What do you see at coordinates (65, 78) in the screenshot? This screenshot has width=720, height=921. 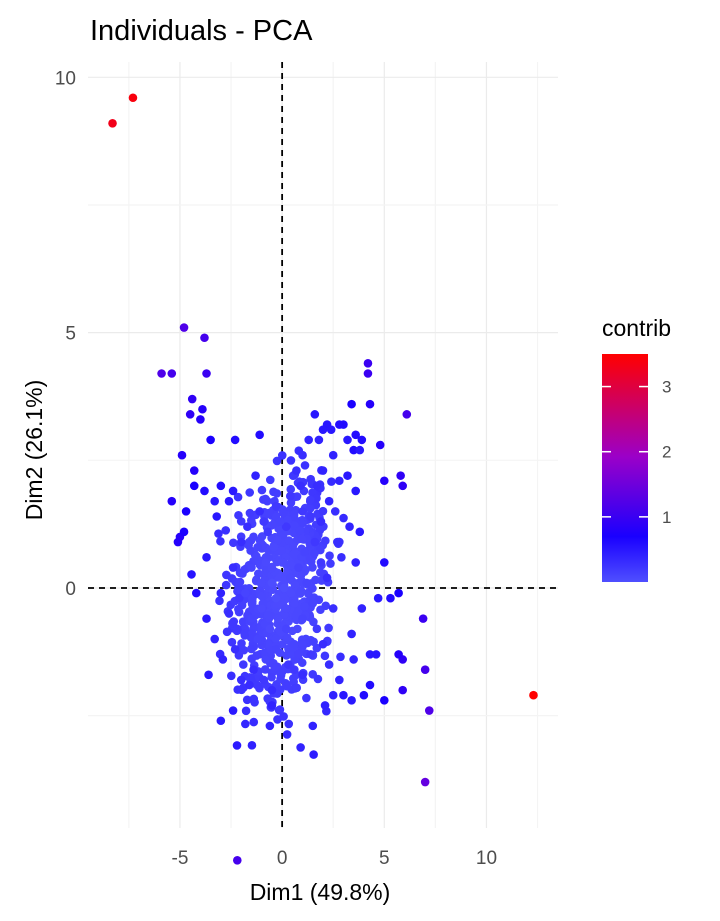 I see `y-tick-label: 10` at bounding box center [65, 78].